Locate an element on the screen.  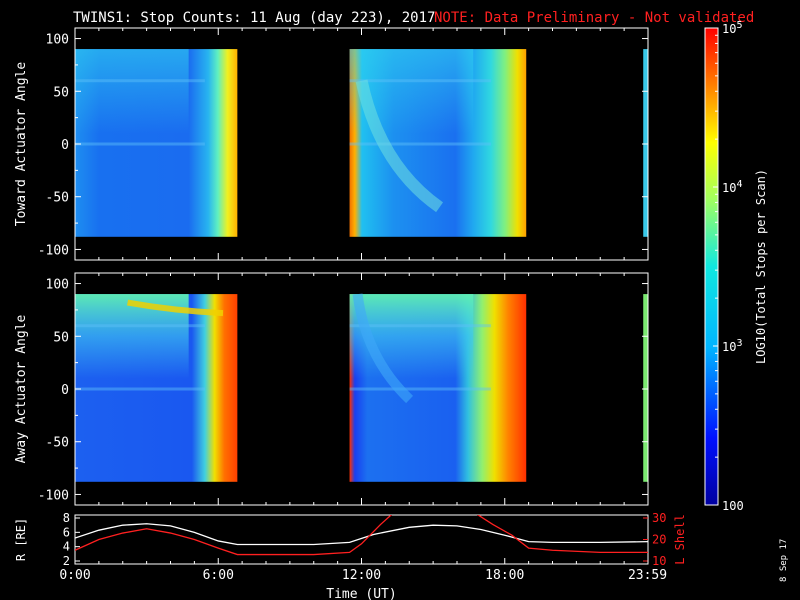
away-ytick-label: 0 is located at coordinates (65, 390).